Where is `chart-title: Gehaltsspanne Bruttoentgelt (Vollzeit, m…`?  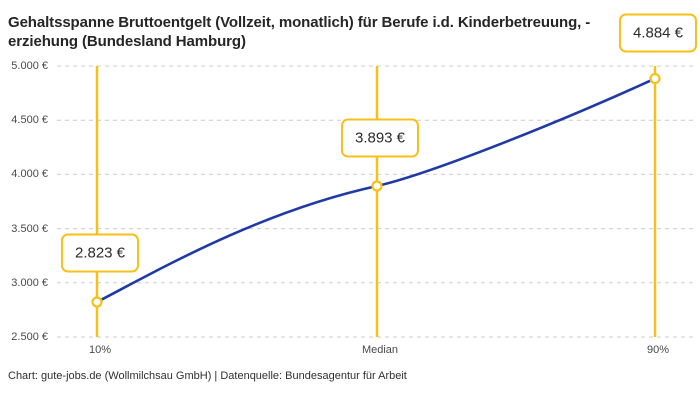 chart-title: Gehaltsspanne Bruttoentgelt (Vollzeit, m… is located at coordinates (299, 32).